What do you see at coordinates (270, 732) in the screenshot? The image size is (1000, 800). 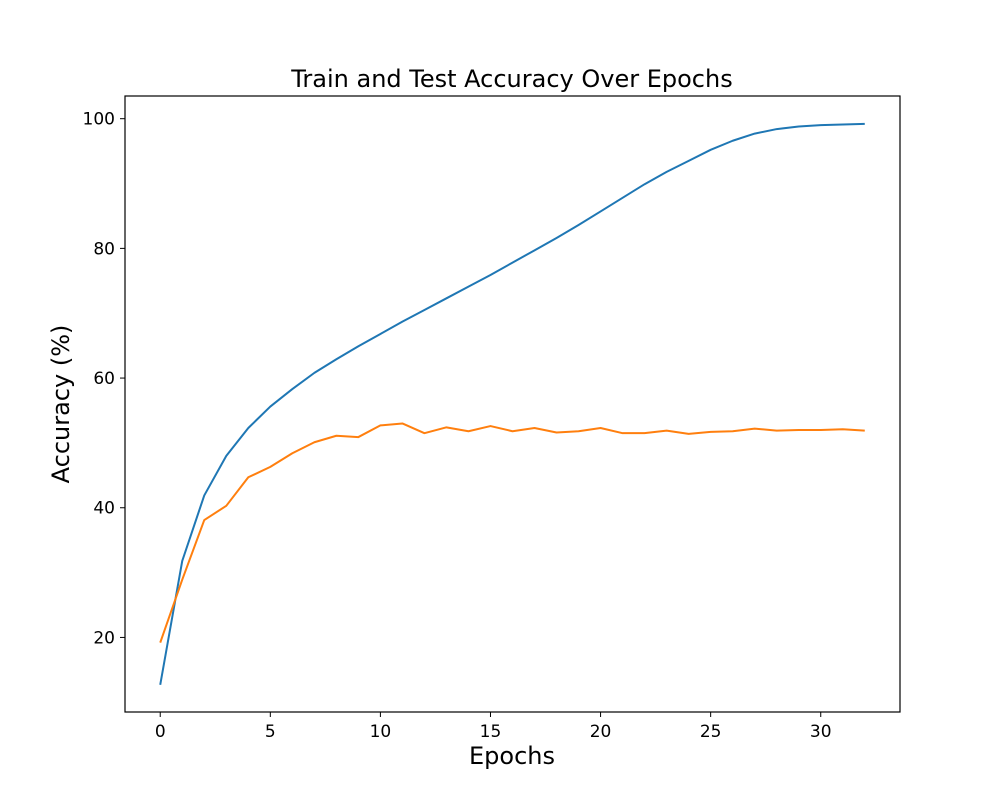 I see `x-tick-label: 5` at bounding box center [270, 732].